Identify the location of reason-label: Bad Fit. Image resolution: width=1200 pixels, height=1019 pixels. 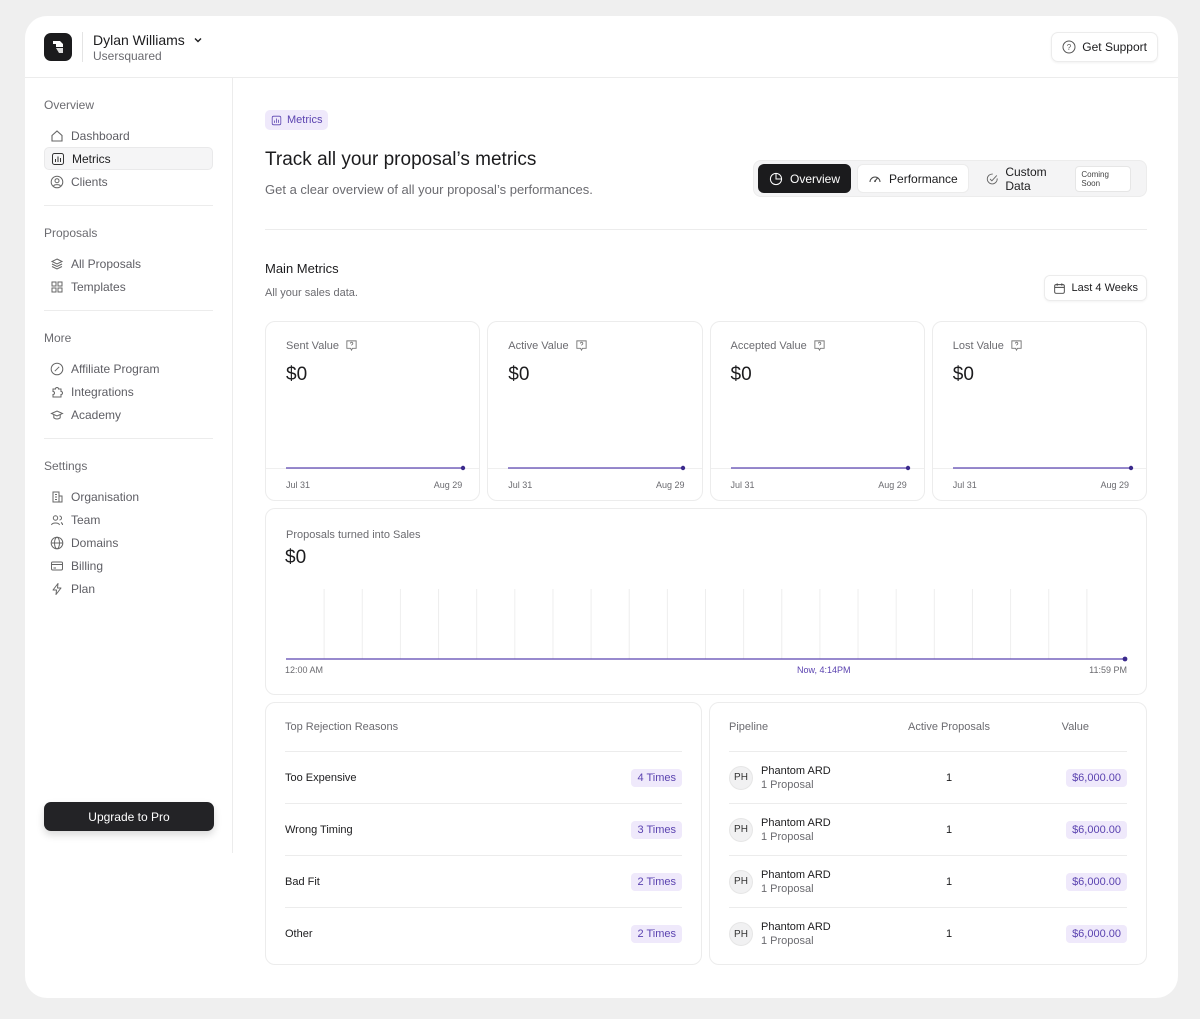
(302, 881).